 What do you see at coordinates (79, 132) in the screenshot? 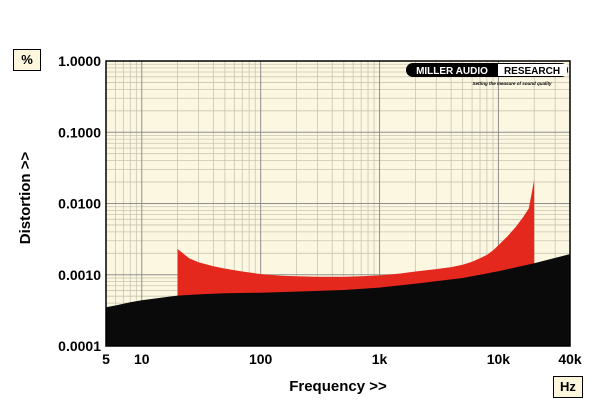
I see `y-tick-label: 0.1000` at bounding box center [79, 132].